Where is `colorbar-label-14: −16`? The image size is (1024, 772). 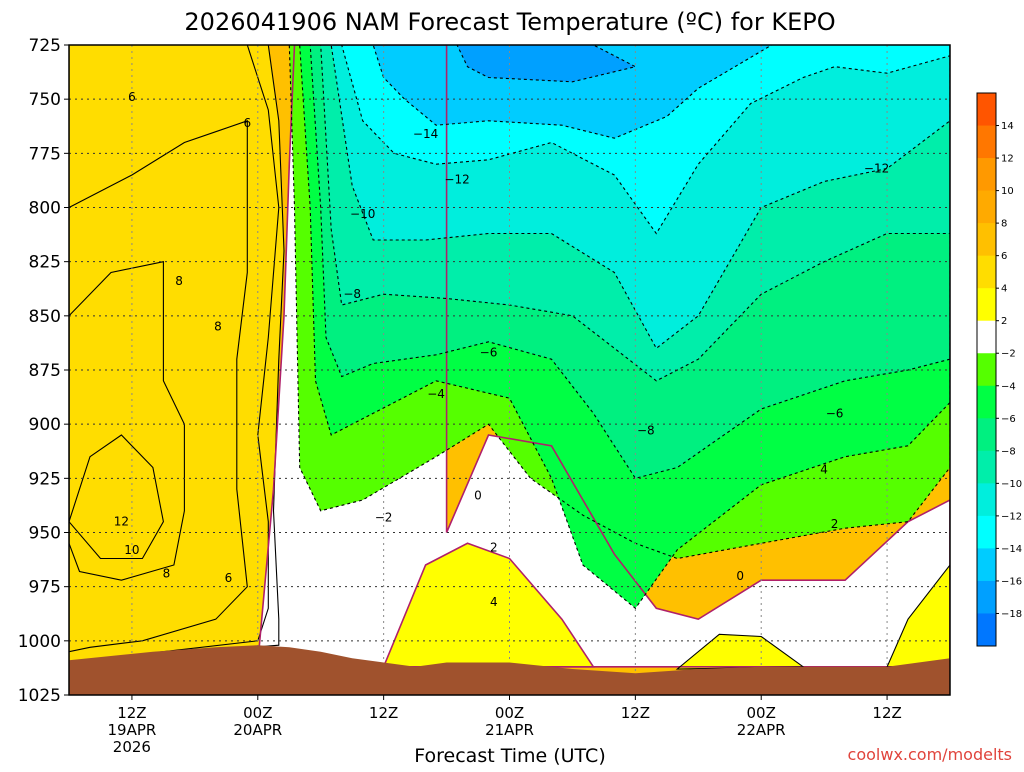
colorbar-label-14: −16 is located at coordinates (1011, 581).